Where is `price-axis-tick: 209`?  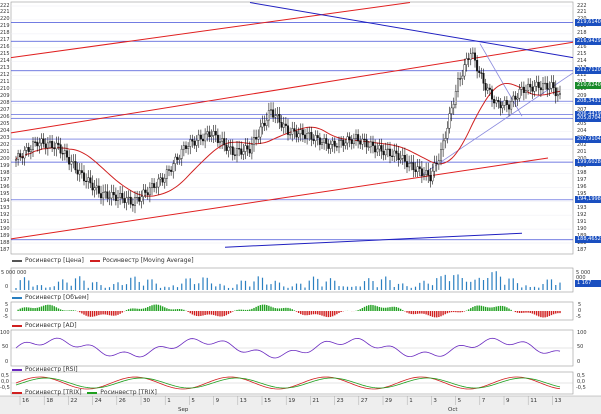 price-axis-tick: 209 is located at coordinates (582, 96).